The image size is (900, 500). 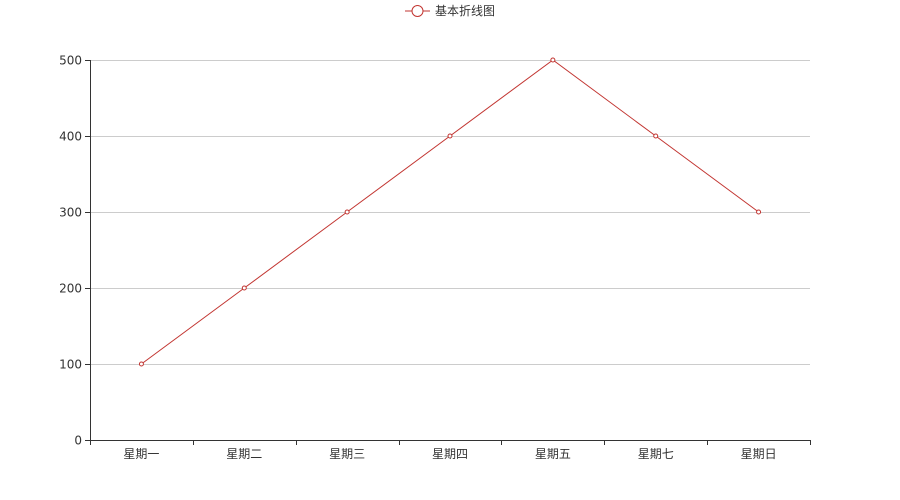 I want to click on y-tick-label: 0, so click(x=78, y=441).